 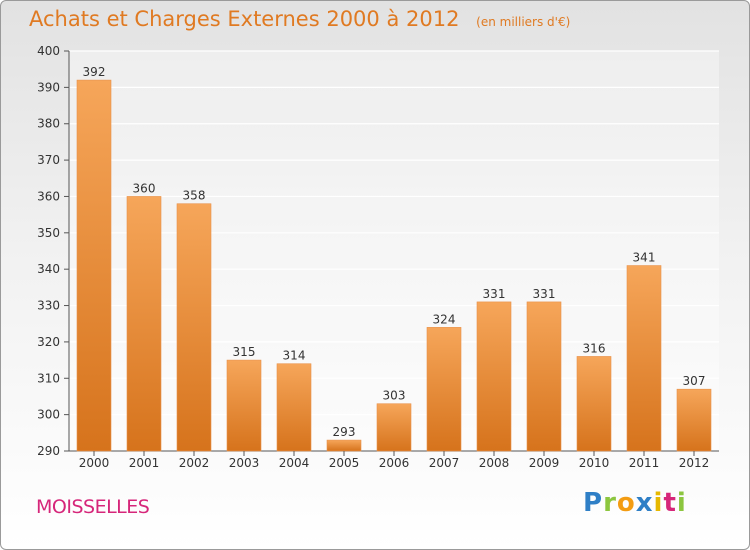 What do you see at coordinates (244, 19) in the screenshot?
I see `chart-title-text: Achats et Charges Externes 2000 à 2012` at bounding box center [244, 19].